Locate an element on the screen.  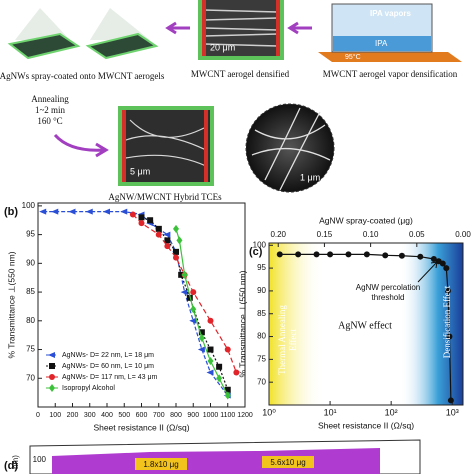
x-tick-label: 300 is located at coordinates (90, 415).